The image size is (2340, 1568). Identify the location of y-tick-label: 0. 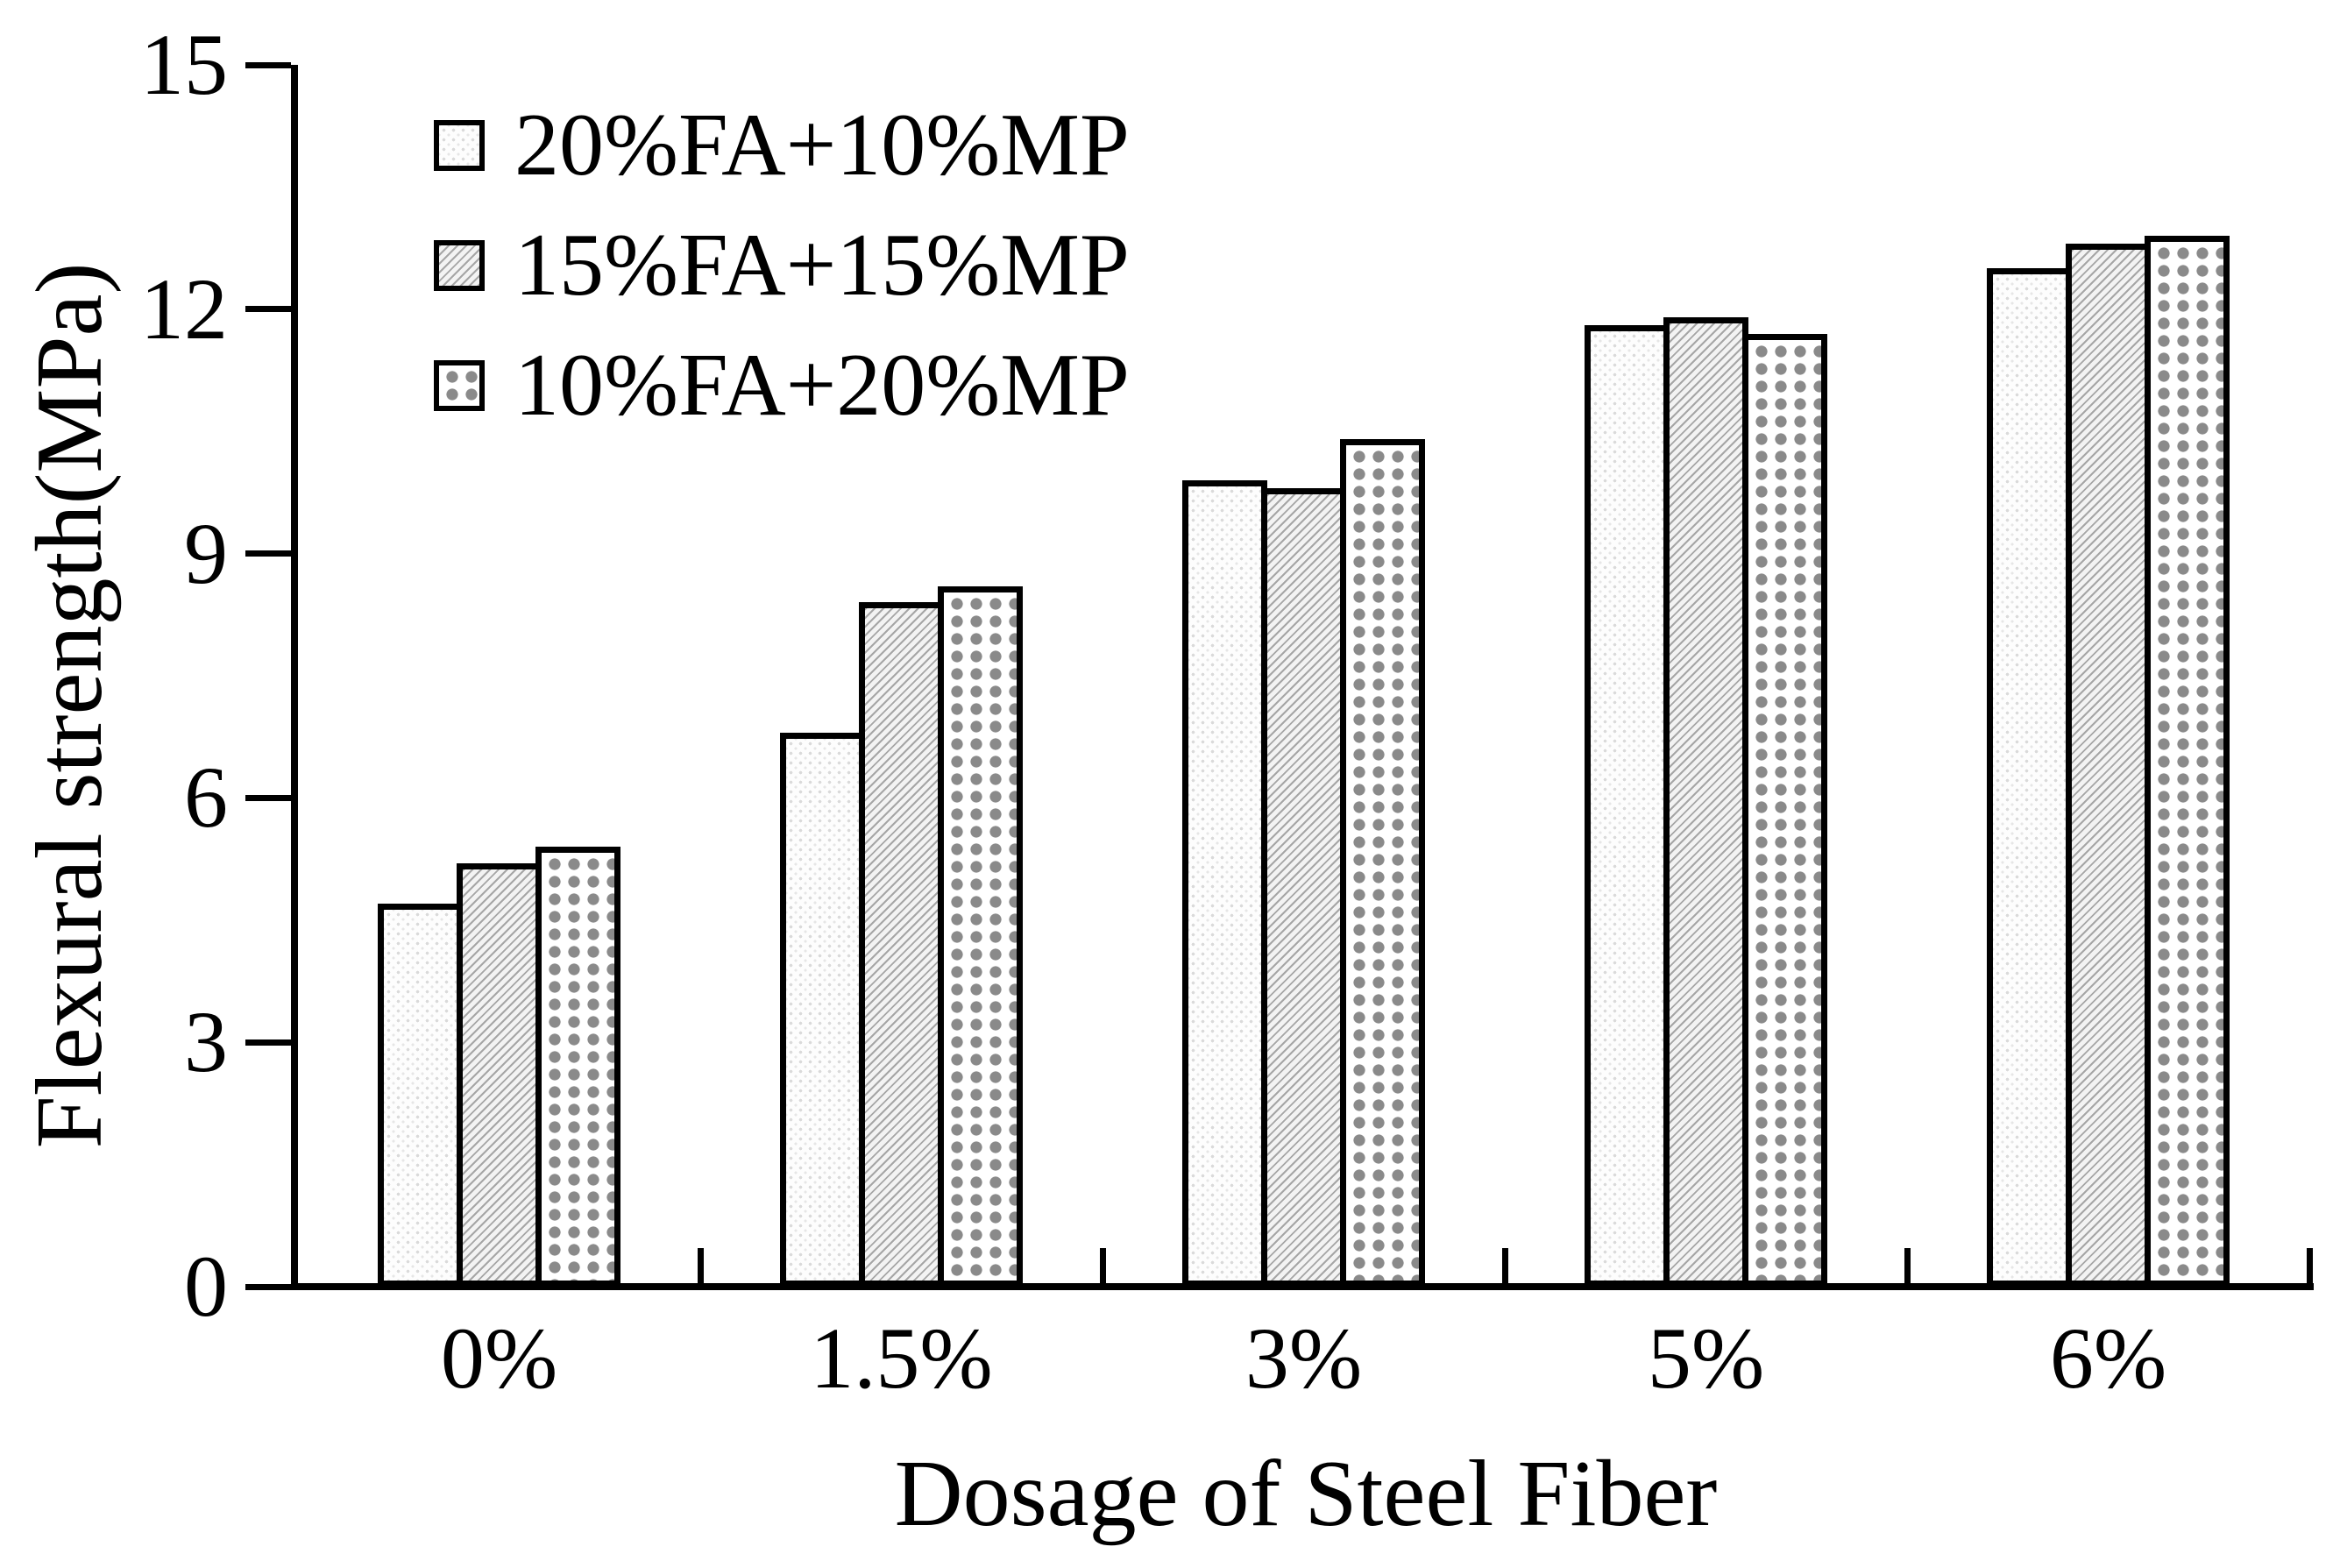
(206, 1286).